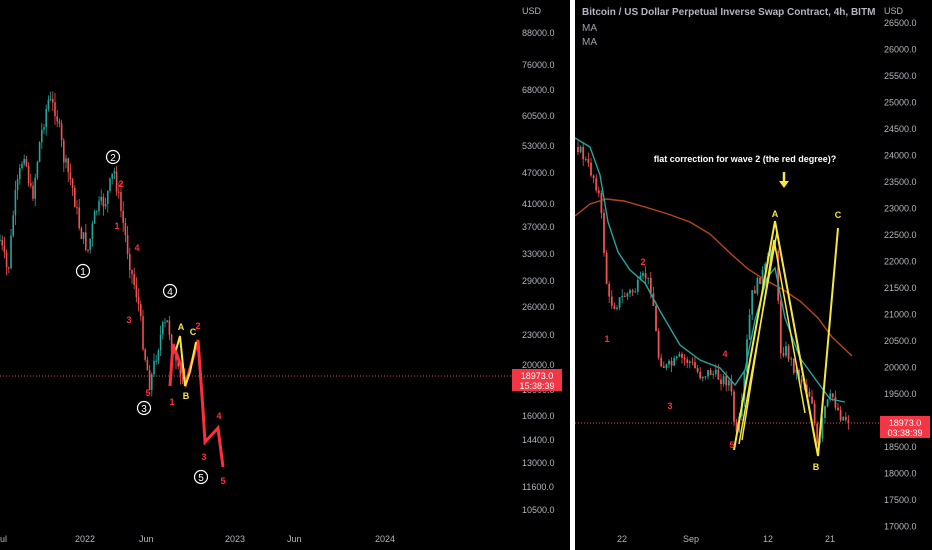 The image size is (932, 550). What do you see at coordinates (93, 244) in the screenshot?
I see `left-candles` at bounding box center [93, 244].